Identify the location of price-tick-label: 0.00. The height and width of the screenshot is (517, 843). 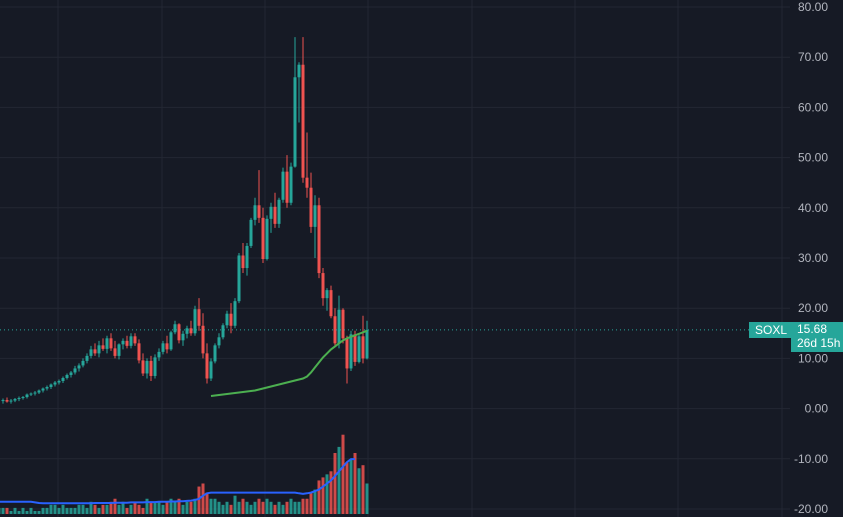
(817, 409).